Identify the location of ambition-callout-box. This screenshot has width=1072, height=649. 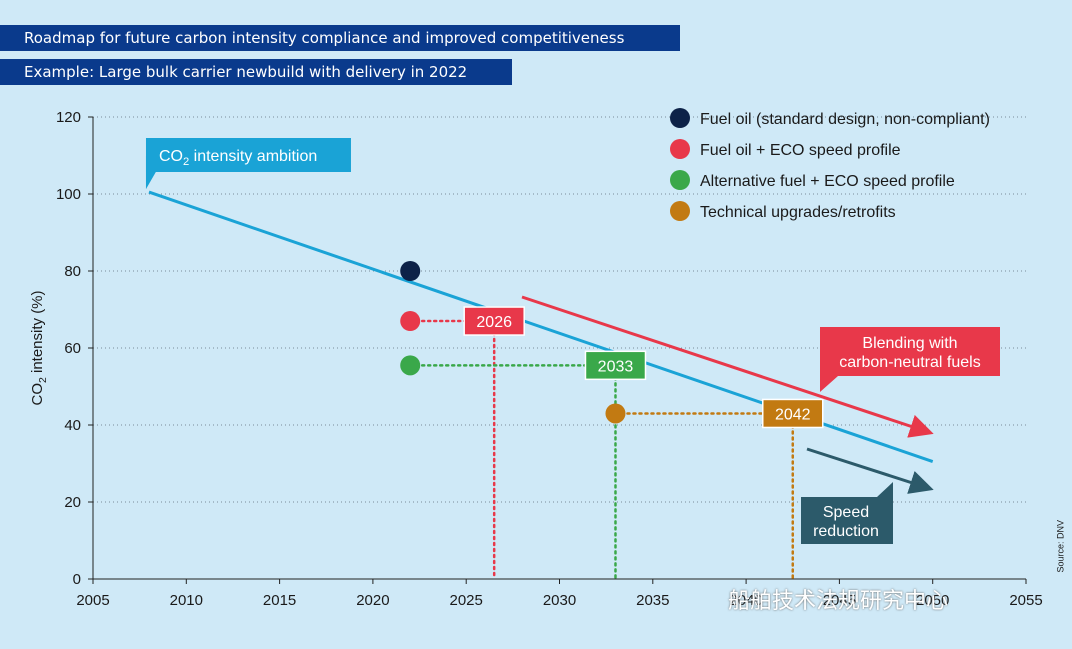
(248, 155).